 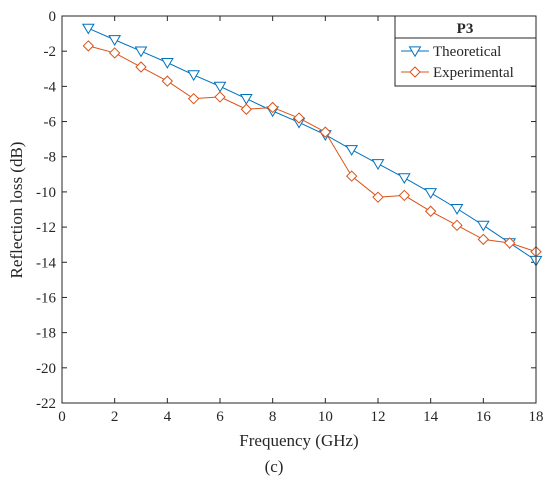 I want to click on x-tick-label: 4, so click(x=168, y=417).